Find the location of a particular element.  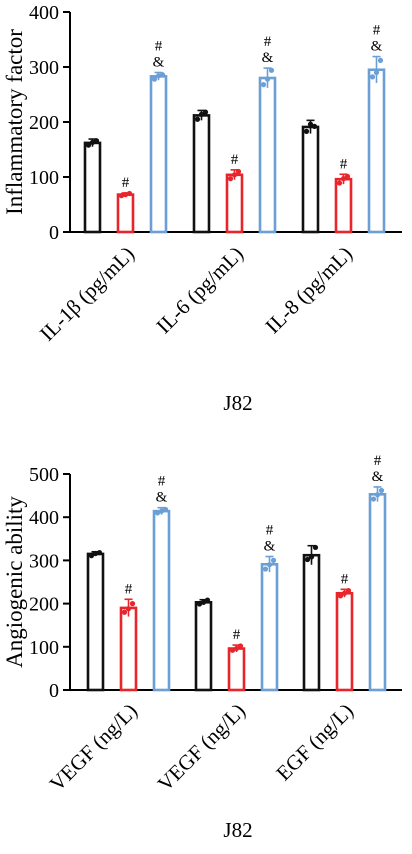

x-tick-label: VEGF (ng/L) is located at coordinates (201, 747).